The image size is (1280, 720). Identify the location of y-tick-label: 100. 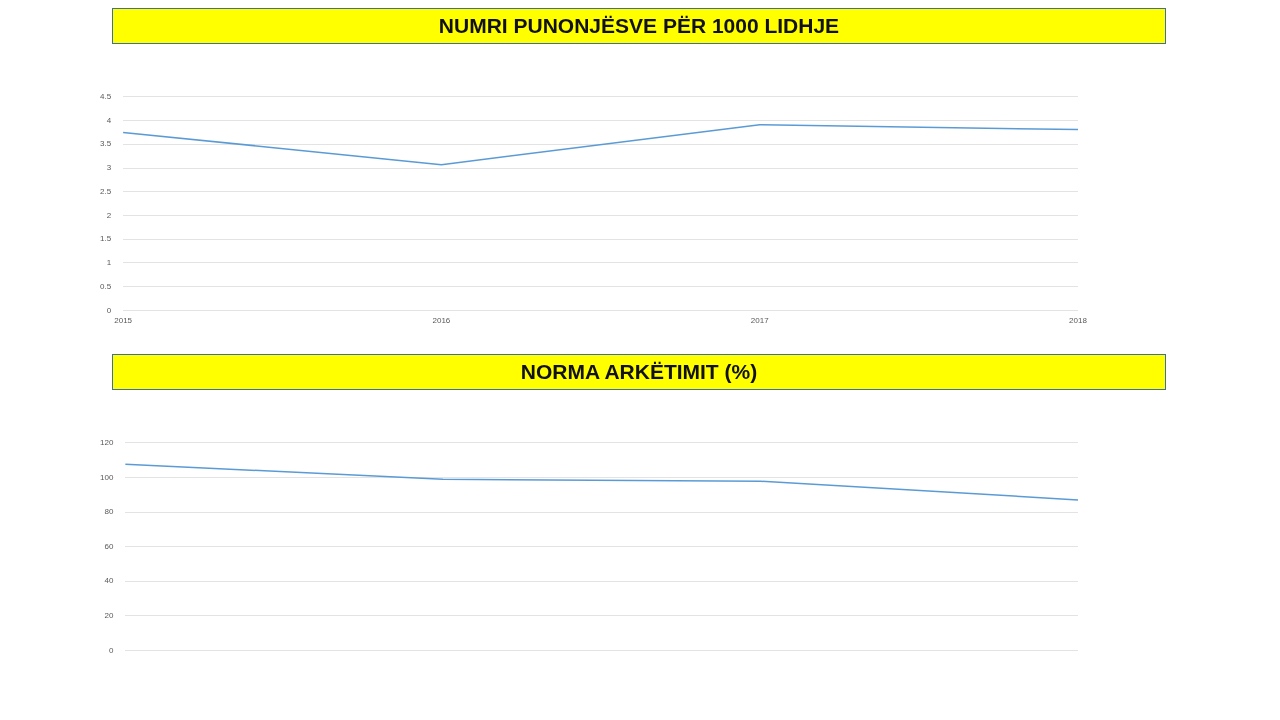
(106, 477).